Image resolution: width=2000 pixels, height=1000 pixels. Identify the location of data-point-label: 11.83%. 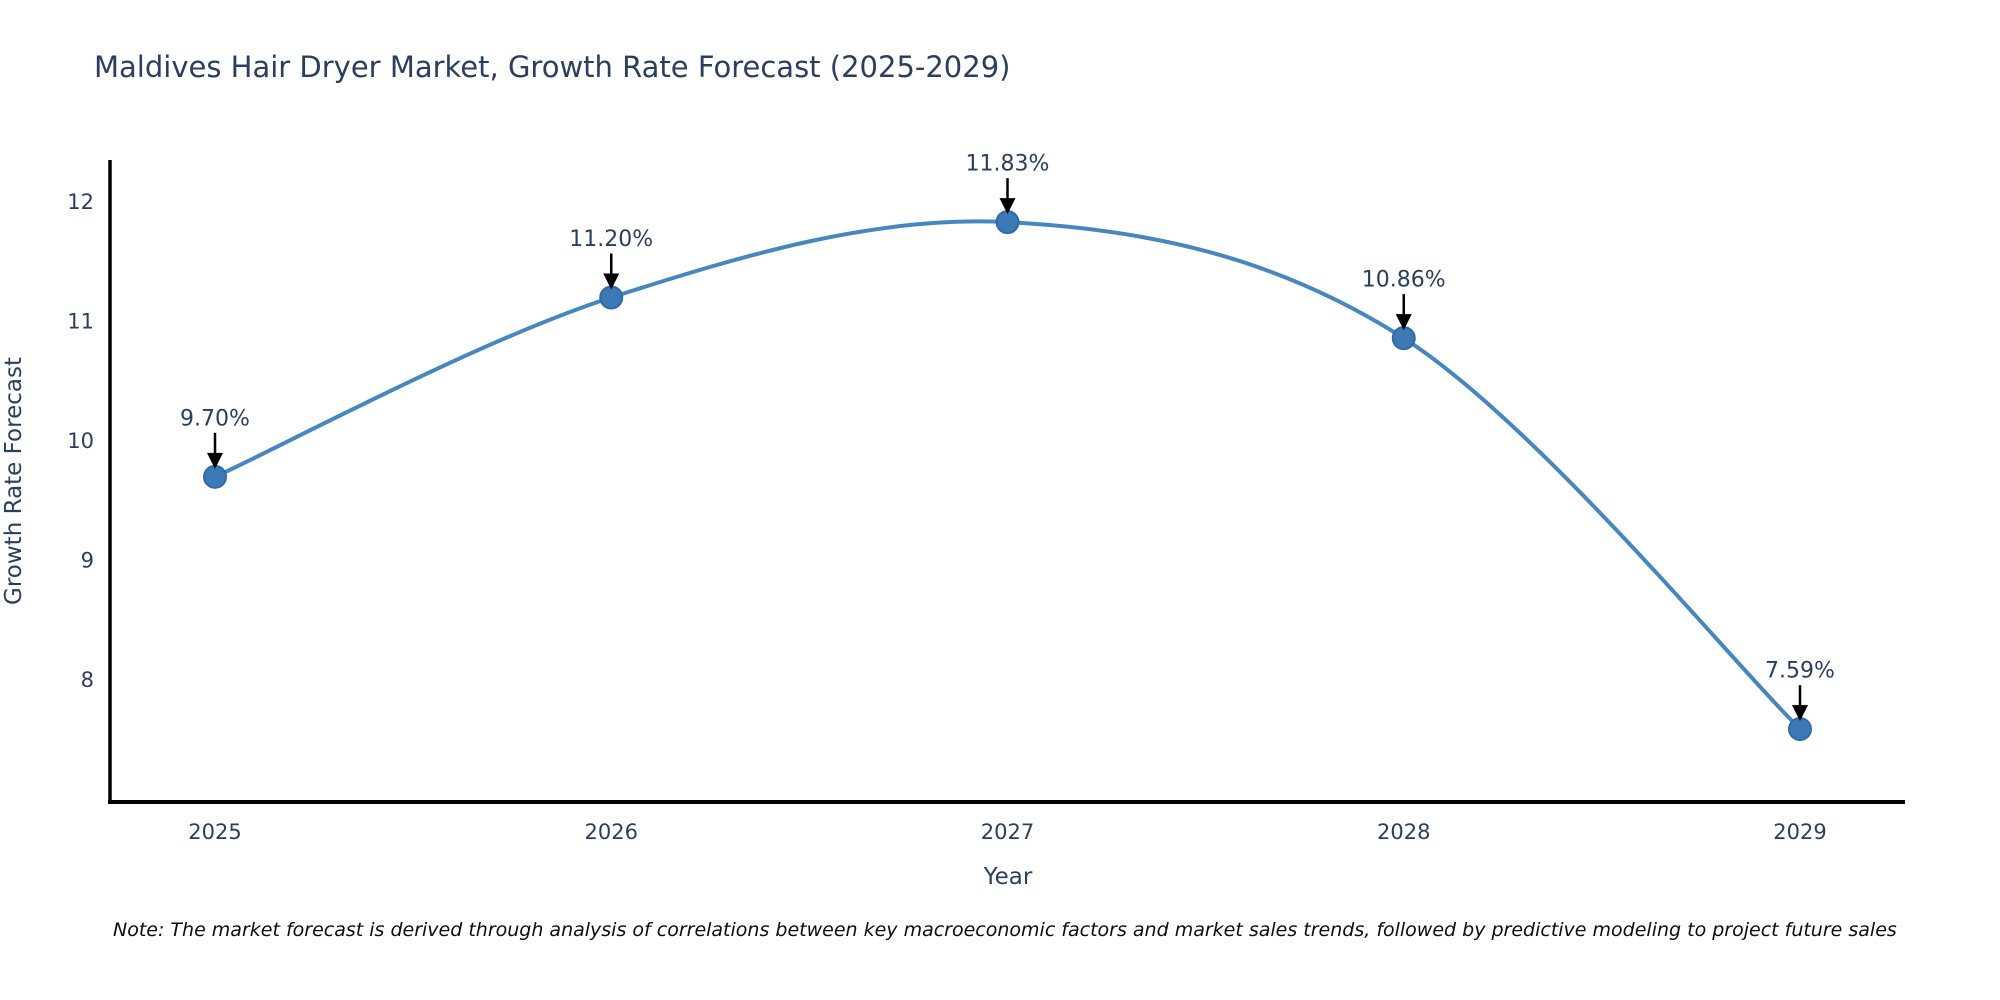
(1008, 164).